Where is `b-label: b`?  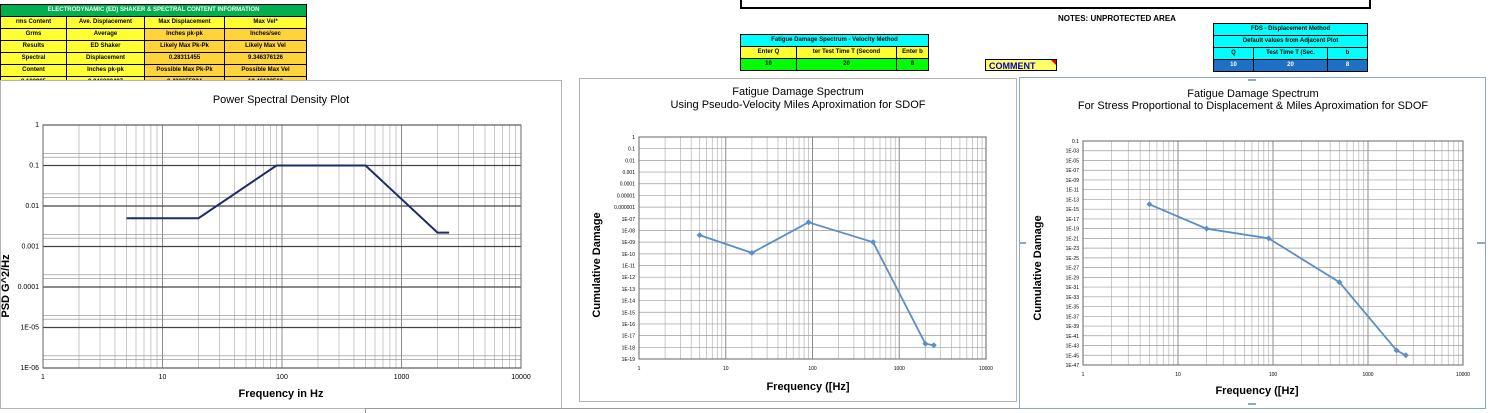 b-label: b is located at coordinates (1347, 53).